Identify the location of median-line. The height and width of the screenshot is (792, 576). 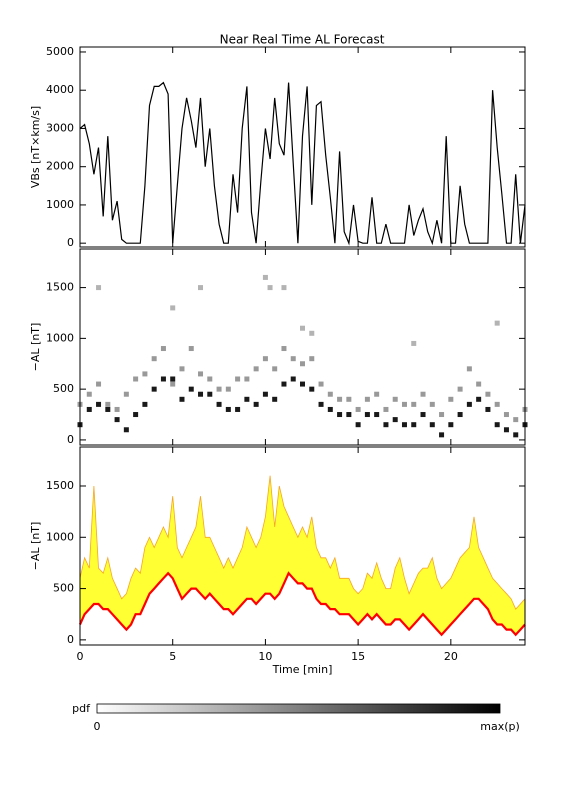
(302, 604).